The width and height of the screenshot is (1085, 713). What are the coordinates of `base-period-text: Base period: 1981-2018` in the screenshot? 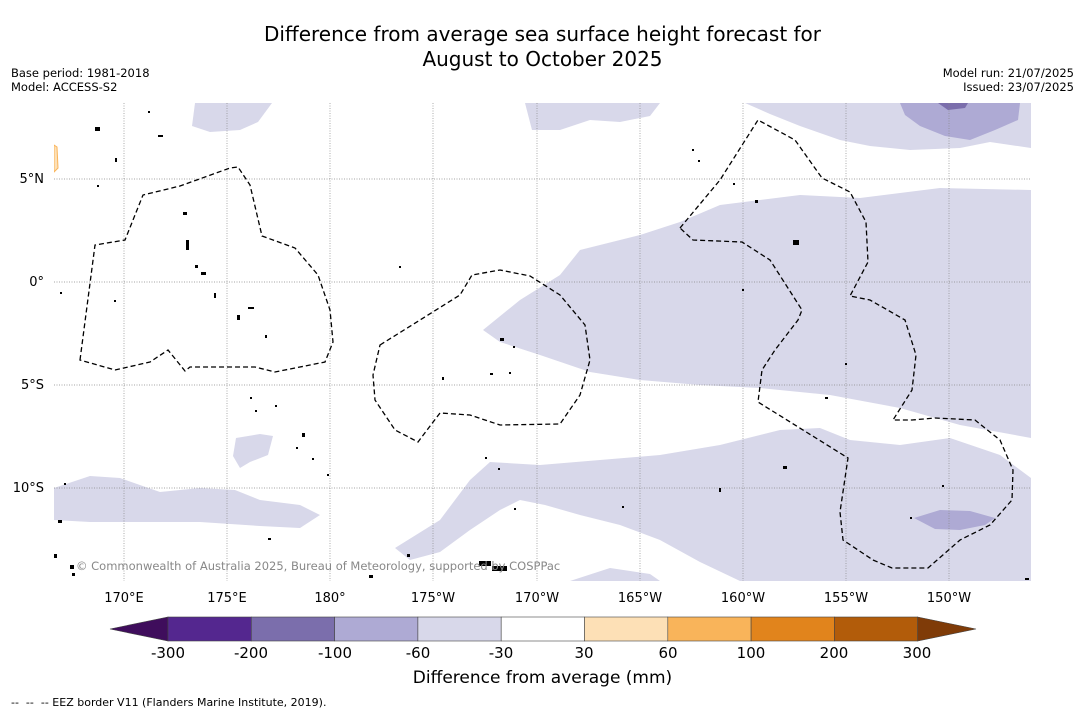 It's located at (80, 73).